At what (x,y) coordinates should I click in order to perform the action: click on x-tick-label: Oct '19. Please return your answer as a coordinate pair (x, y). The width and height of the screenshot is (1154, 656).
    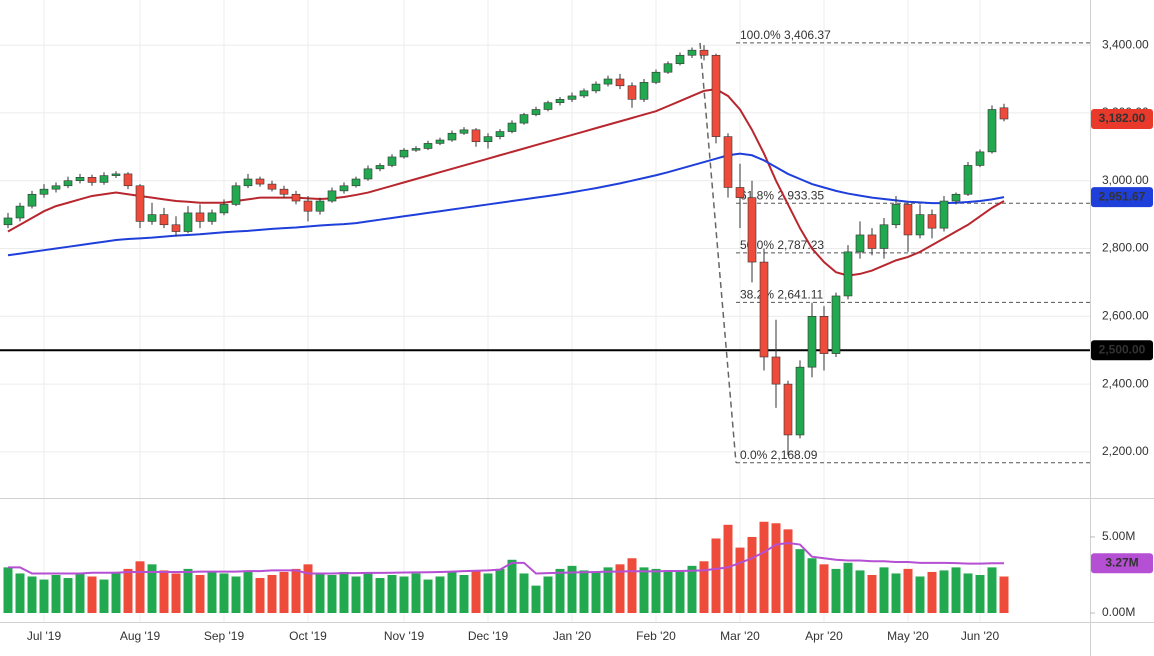
    Looking at the image, I should click on (308, 636).